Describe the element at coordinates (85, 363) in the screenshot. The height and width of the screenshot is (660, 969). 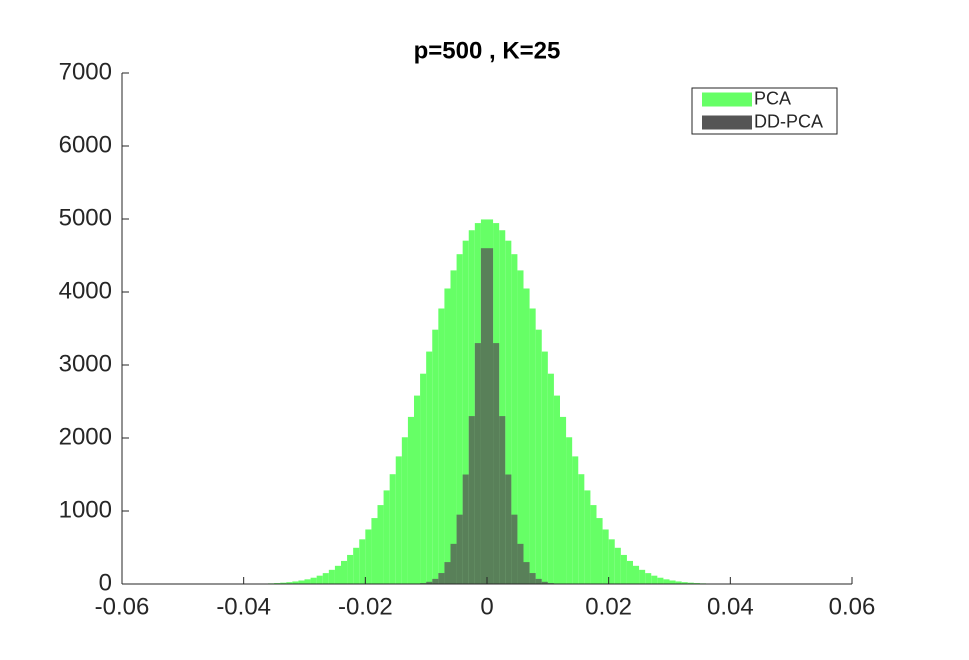
I see `y-tick-label: 3000` at that location.